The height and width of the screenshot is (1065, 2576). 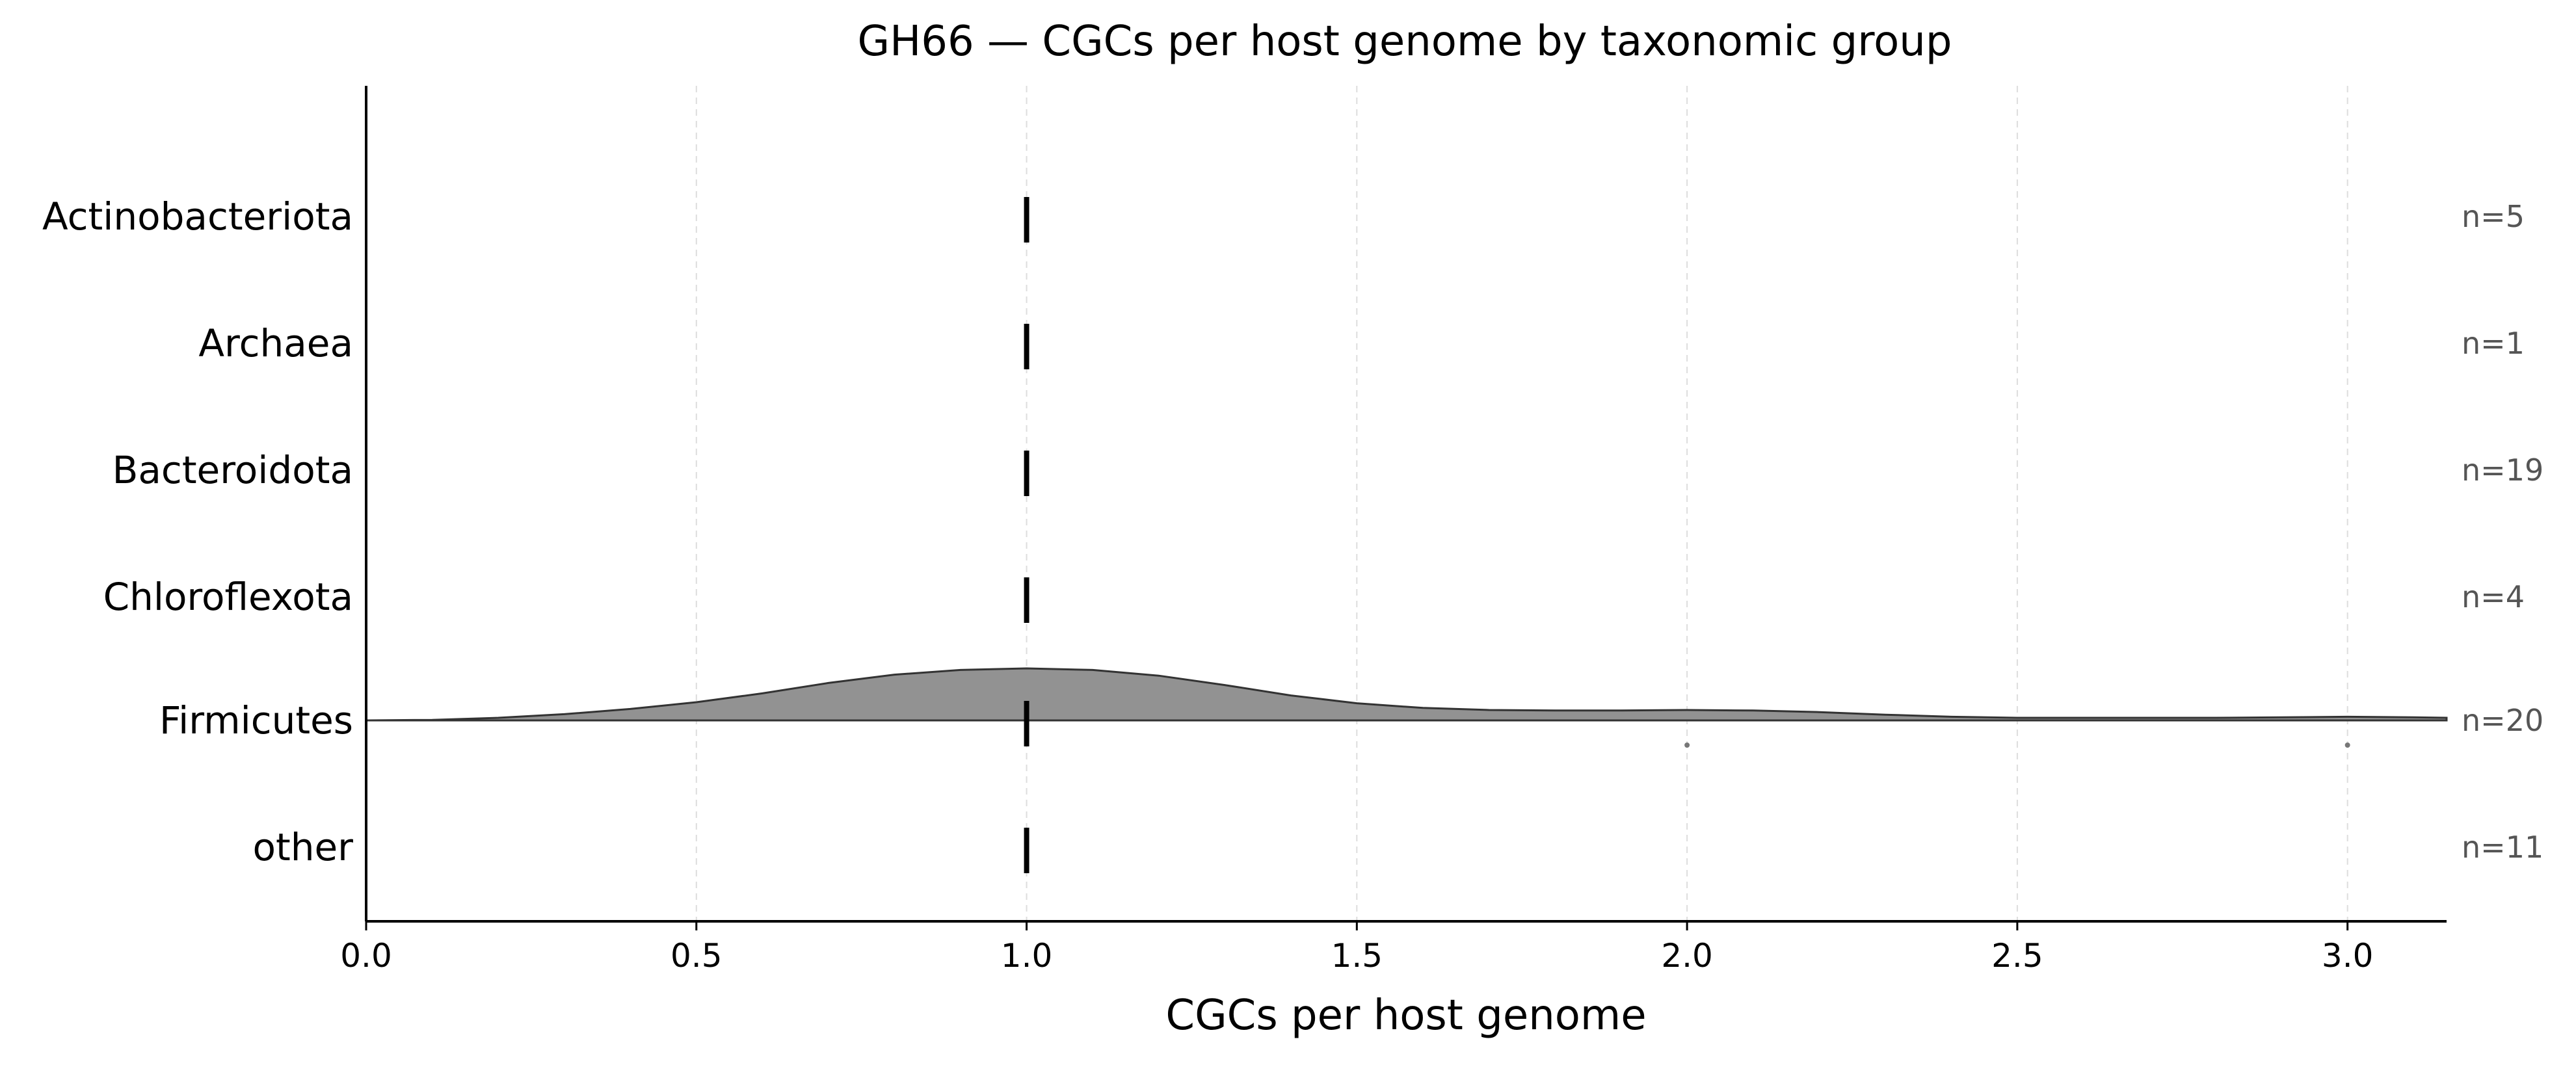 I want to click on ridge-group: Chloroflexota n=4, so click(x=1314, y=599).